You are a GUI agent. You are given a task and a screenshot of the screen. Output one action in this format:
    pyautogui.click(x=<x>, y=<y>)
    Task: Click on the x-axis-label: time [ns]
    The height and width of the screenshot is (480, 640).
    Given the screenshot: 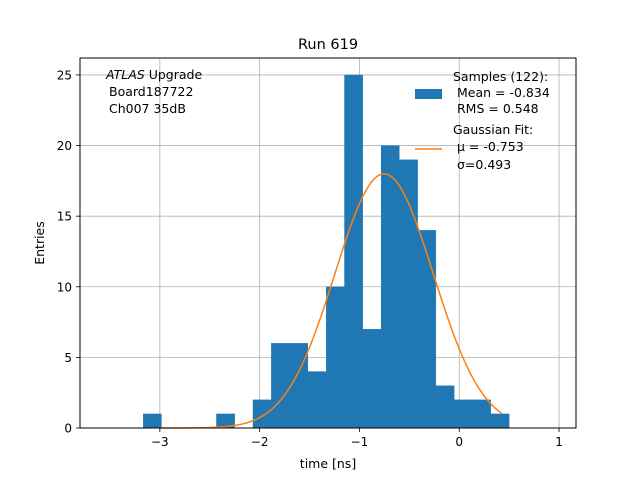 What is the action you would take?
    pyautogui.click(x=328, y=463)
    